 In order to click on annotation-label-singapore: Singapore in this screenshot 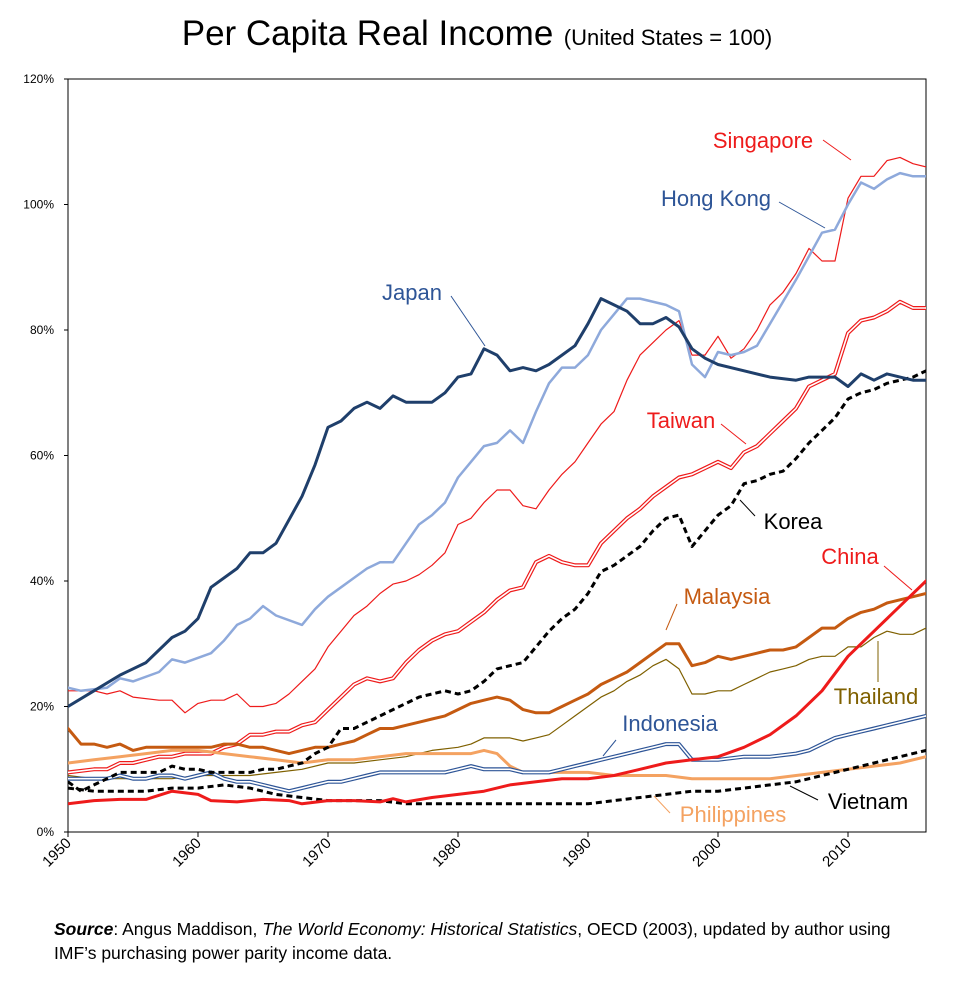, I will do `click(763, 140)`.